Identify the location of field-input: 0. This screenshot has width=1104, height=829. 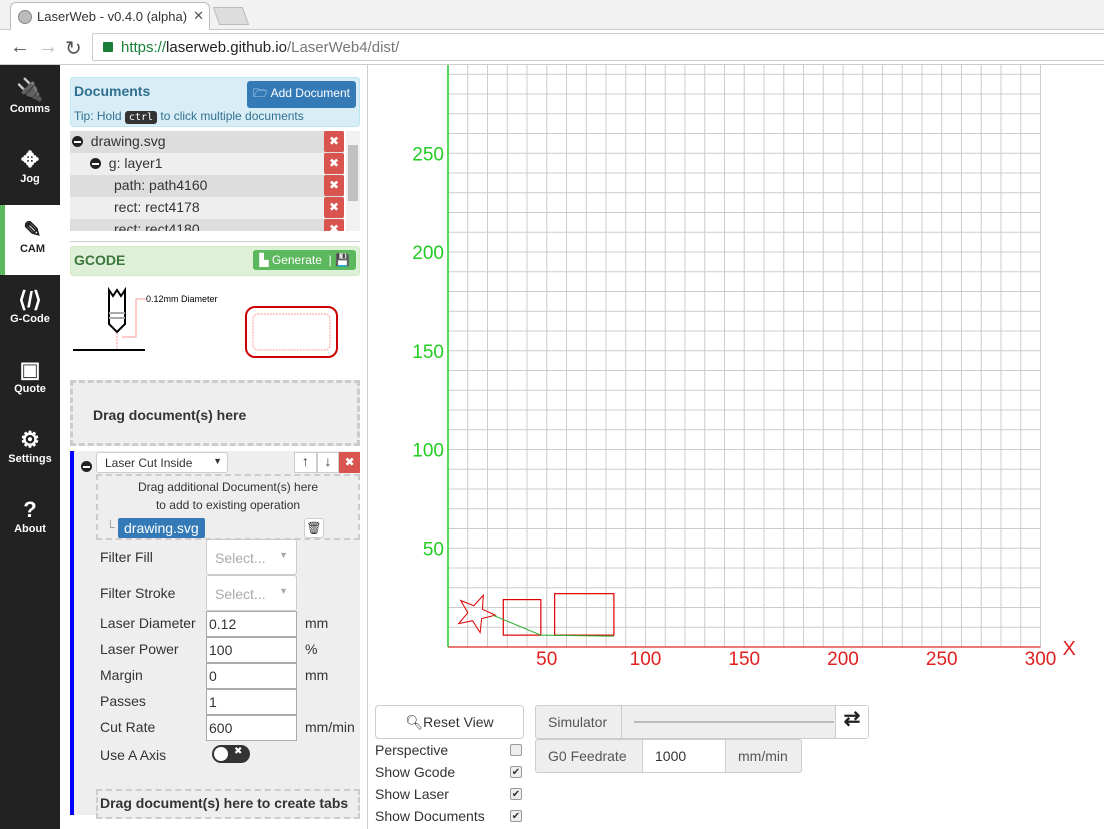
(251, 676).